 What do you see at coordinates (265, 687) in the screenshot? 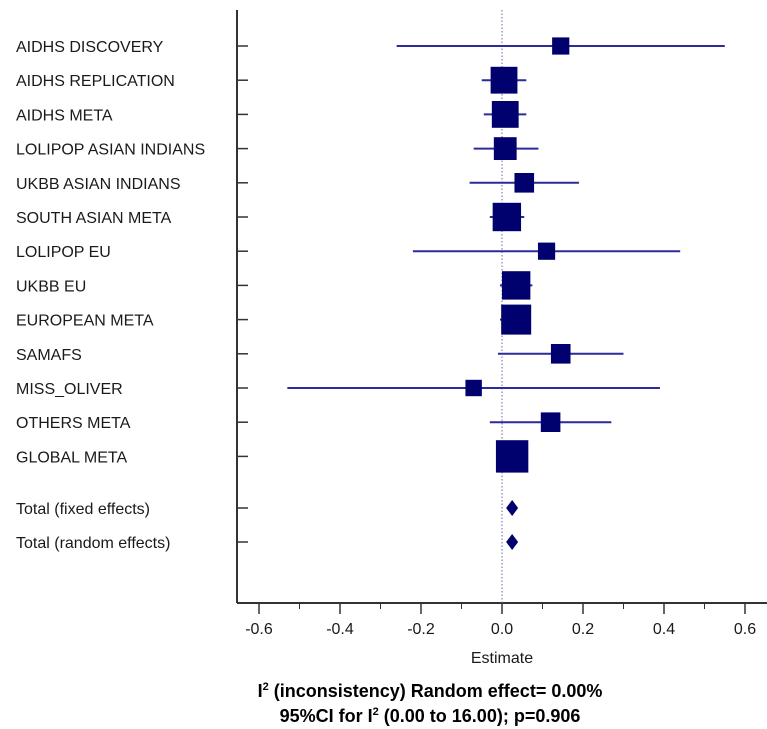
I see `stat-line1-superscript: 2` at bounding box center [265, 687].